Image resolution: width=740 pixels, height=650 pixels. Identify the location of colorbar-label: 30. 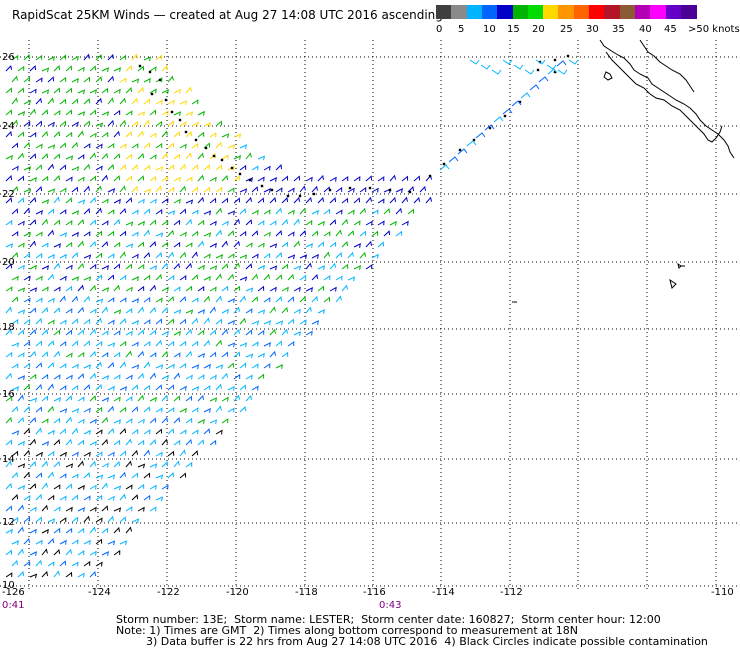
(592, 29).